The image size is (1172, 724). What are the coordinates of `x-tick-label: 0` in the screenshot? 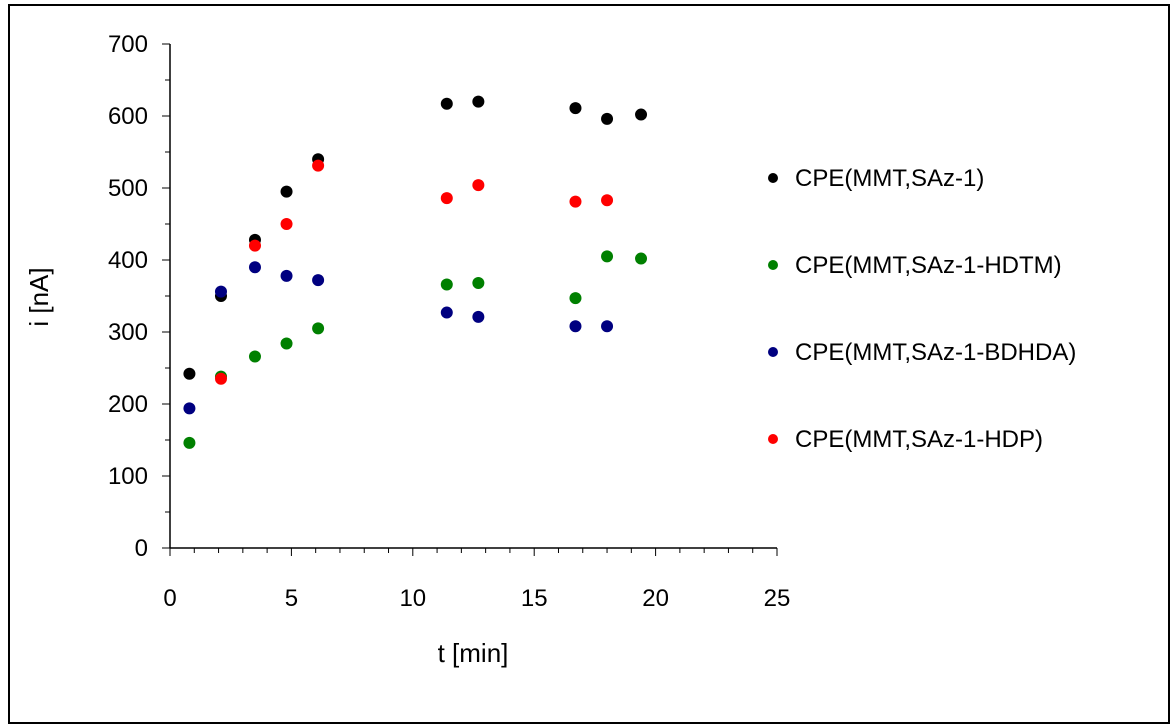 It's located at (169, 598).